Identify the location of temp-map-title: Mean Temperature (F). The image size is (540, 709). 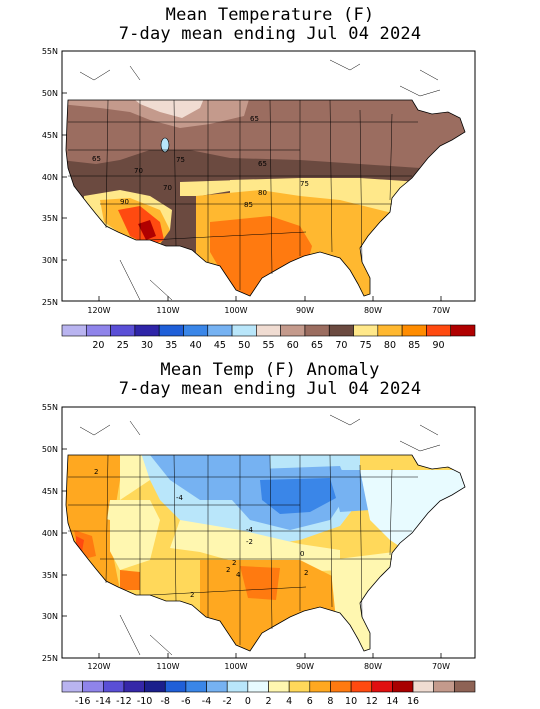
(270, 15).